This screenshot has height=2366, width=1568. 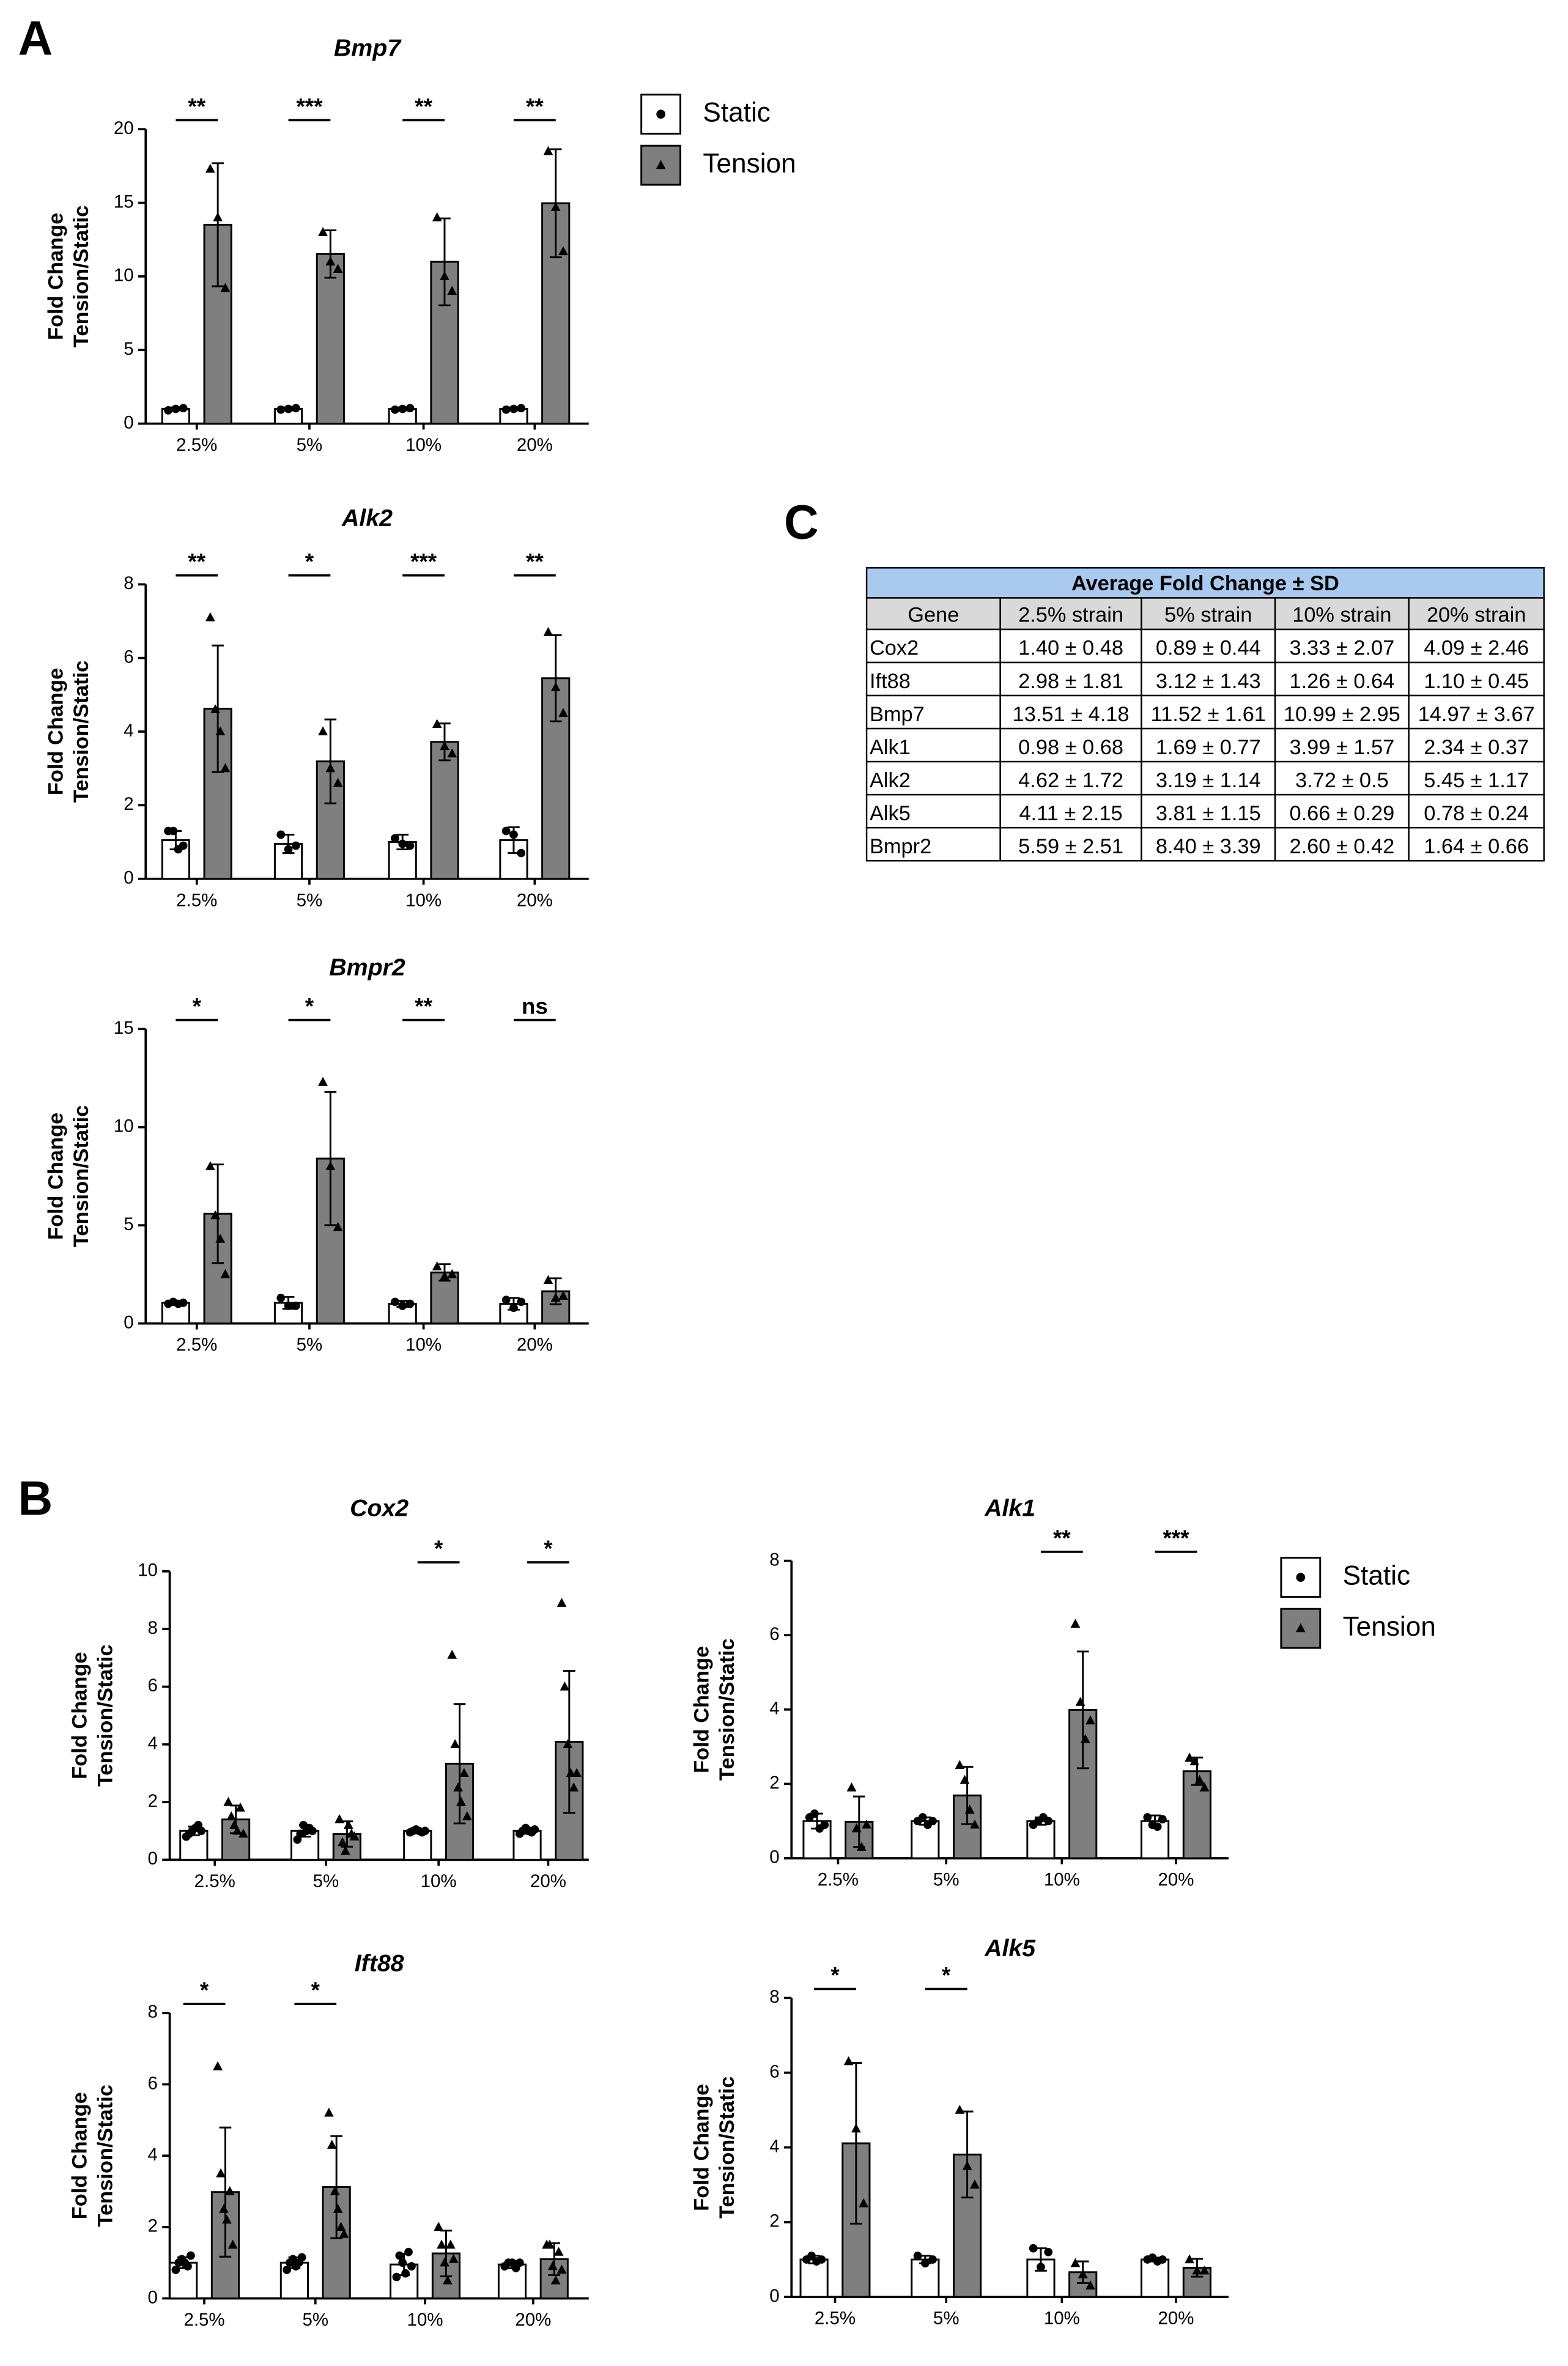 What do you see at coordinates (890, 780) in the screenshot?
I see `table-cell-text: Alk2` at bounding box center [890, 780].